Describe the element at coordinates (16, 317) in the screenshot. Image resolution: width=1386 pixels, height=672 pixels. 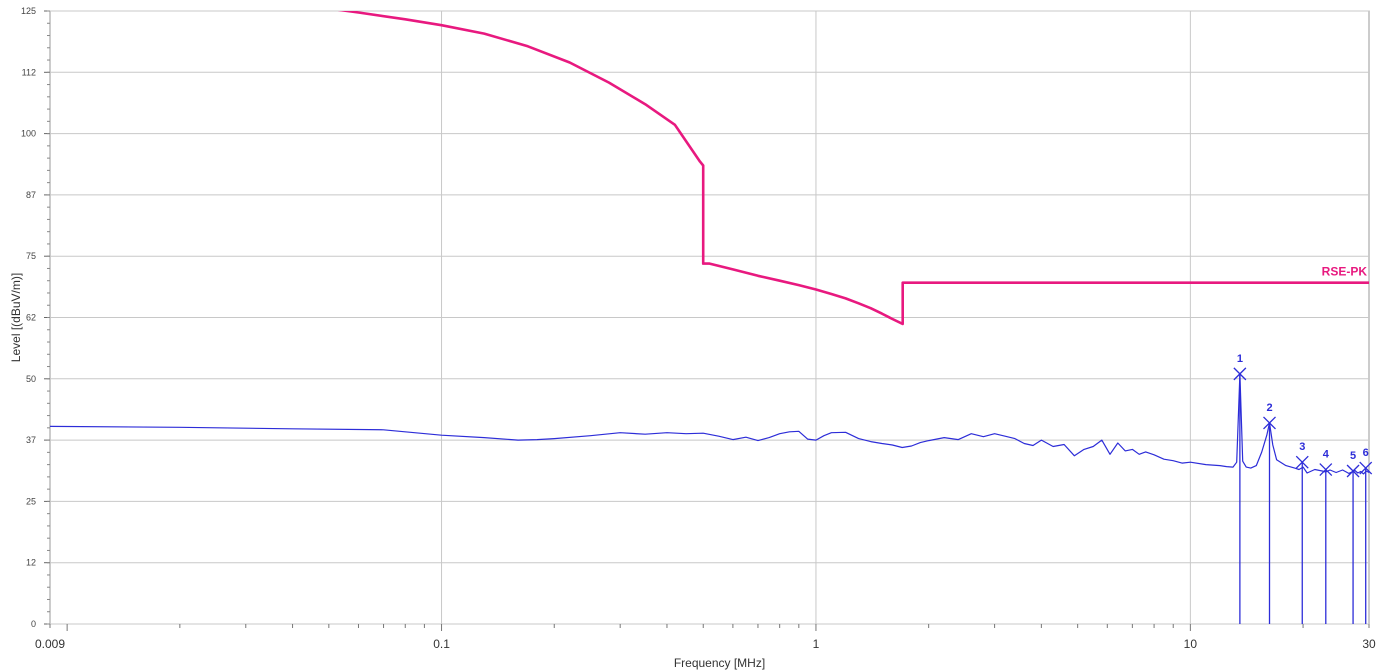
I see `y-axis-title: Level [(dBuV/m)]` at that location.